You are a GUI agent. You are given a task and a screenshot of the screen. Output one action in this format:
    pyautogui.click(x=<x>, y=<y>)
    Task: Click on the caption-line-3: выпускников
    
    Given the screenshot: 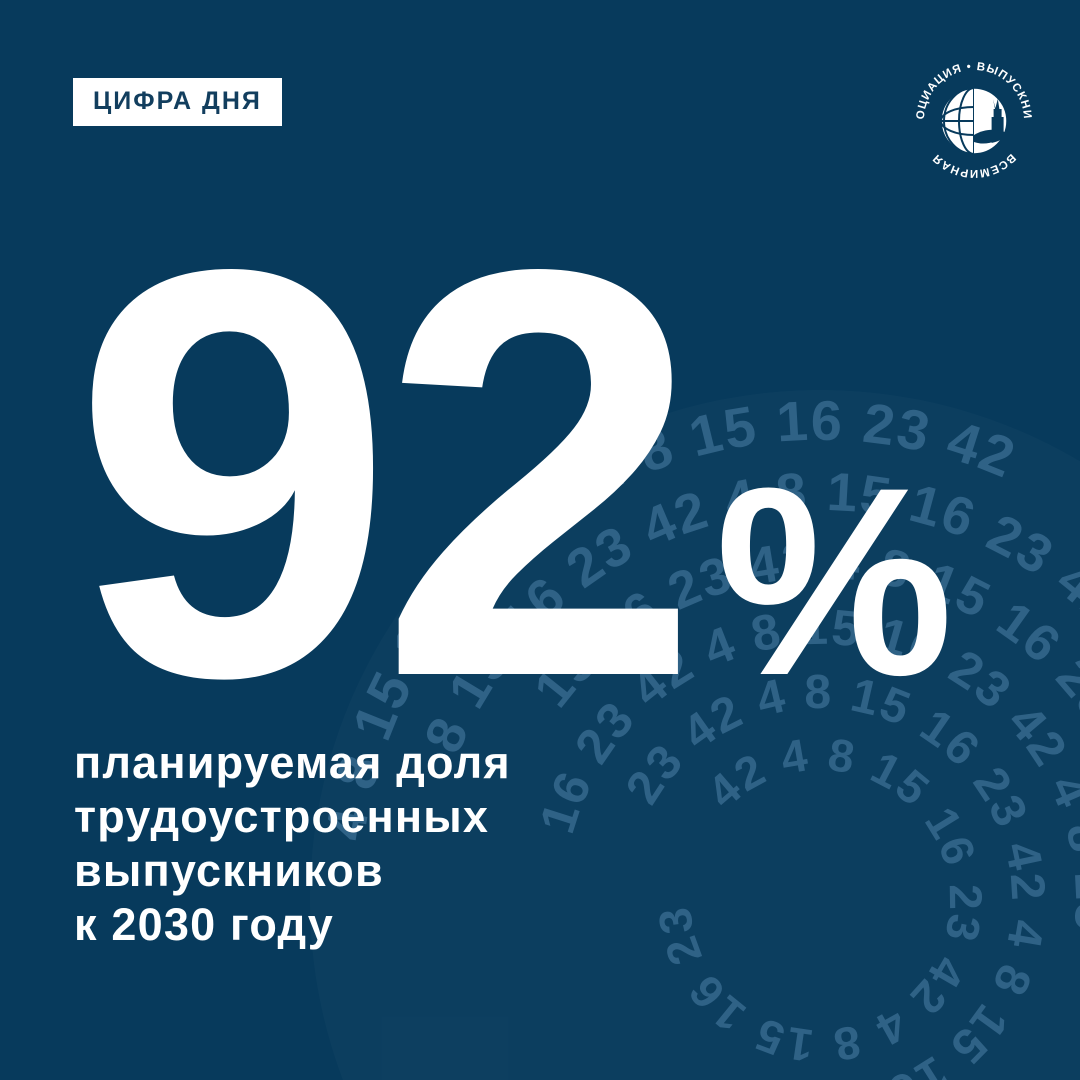 What is the action you would take?
    pyautogui.click(x=229, y=870)
    